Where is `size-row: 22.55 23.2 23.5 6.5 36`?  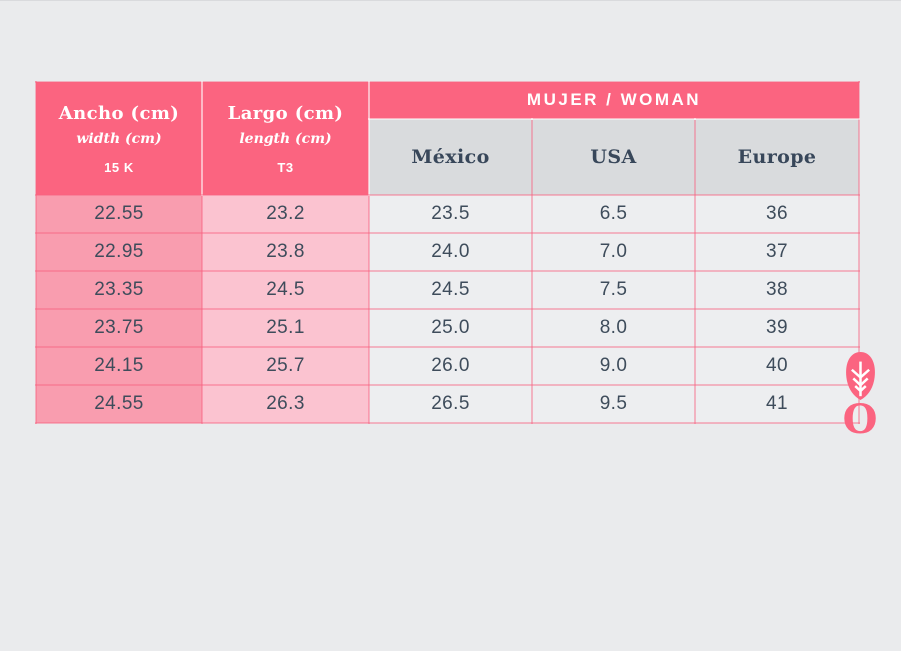 size-row: 22.55 23.2 23.5 6.5 36 is located at coordinates (448, 214).